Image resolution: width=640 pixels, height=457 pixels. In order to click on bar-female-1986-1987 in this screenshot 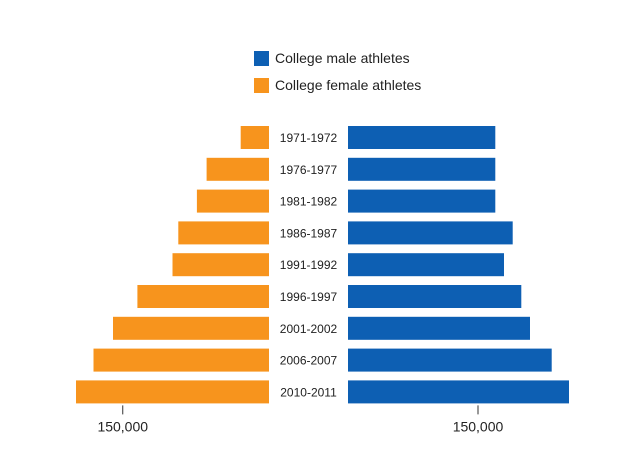, I will do `click(223, 233)`.